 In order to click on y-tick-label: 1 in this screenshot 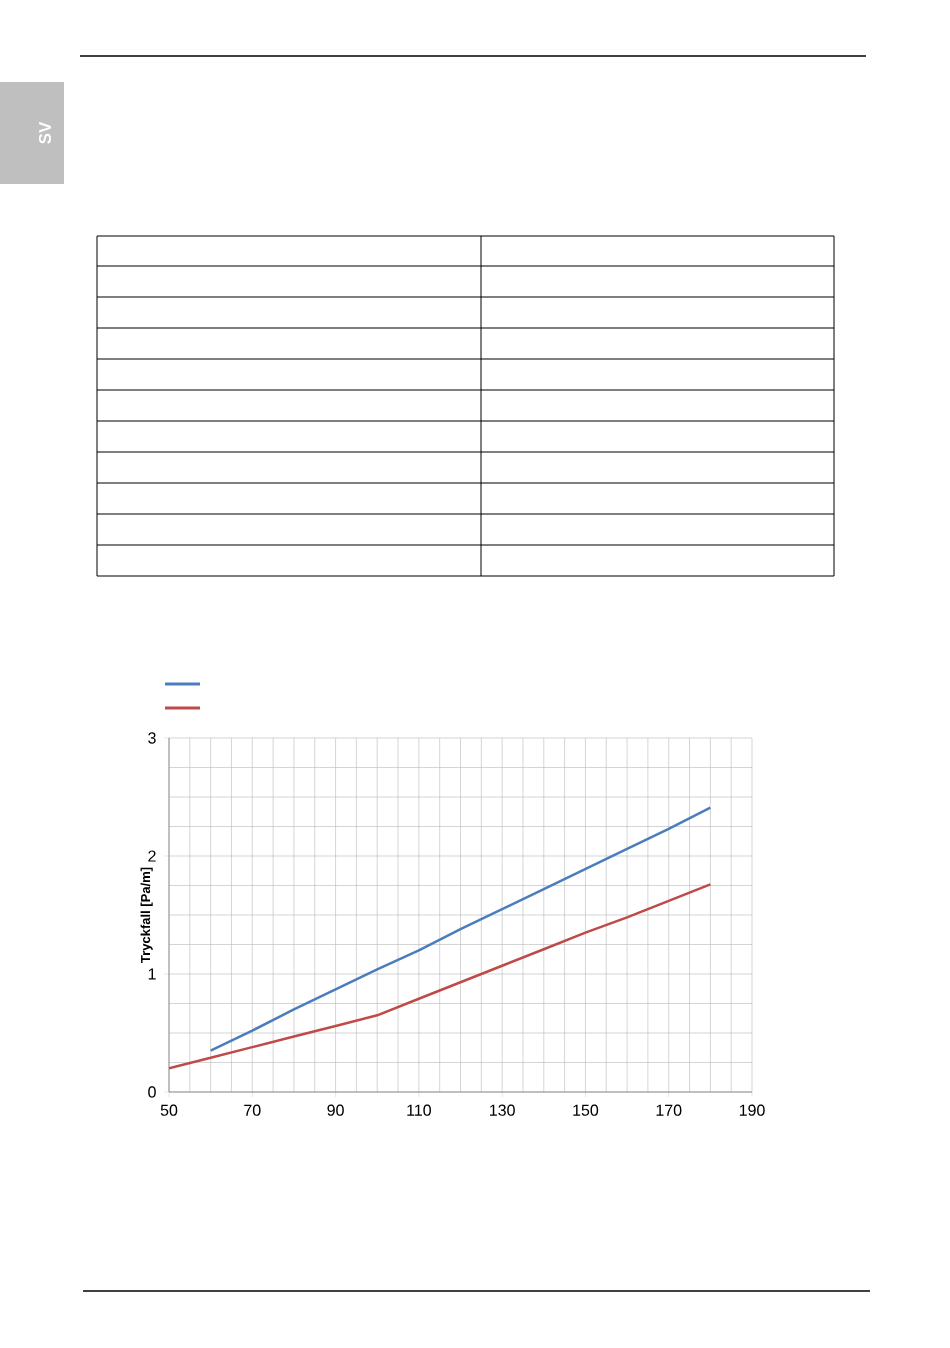, I will do `click(152, 974)`.